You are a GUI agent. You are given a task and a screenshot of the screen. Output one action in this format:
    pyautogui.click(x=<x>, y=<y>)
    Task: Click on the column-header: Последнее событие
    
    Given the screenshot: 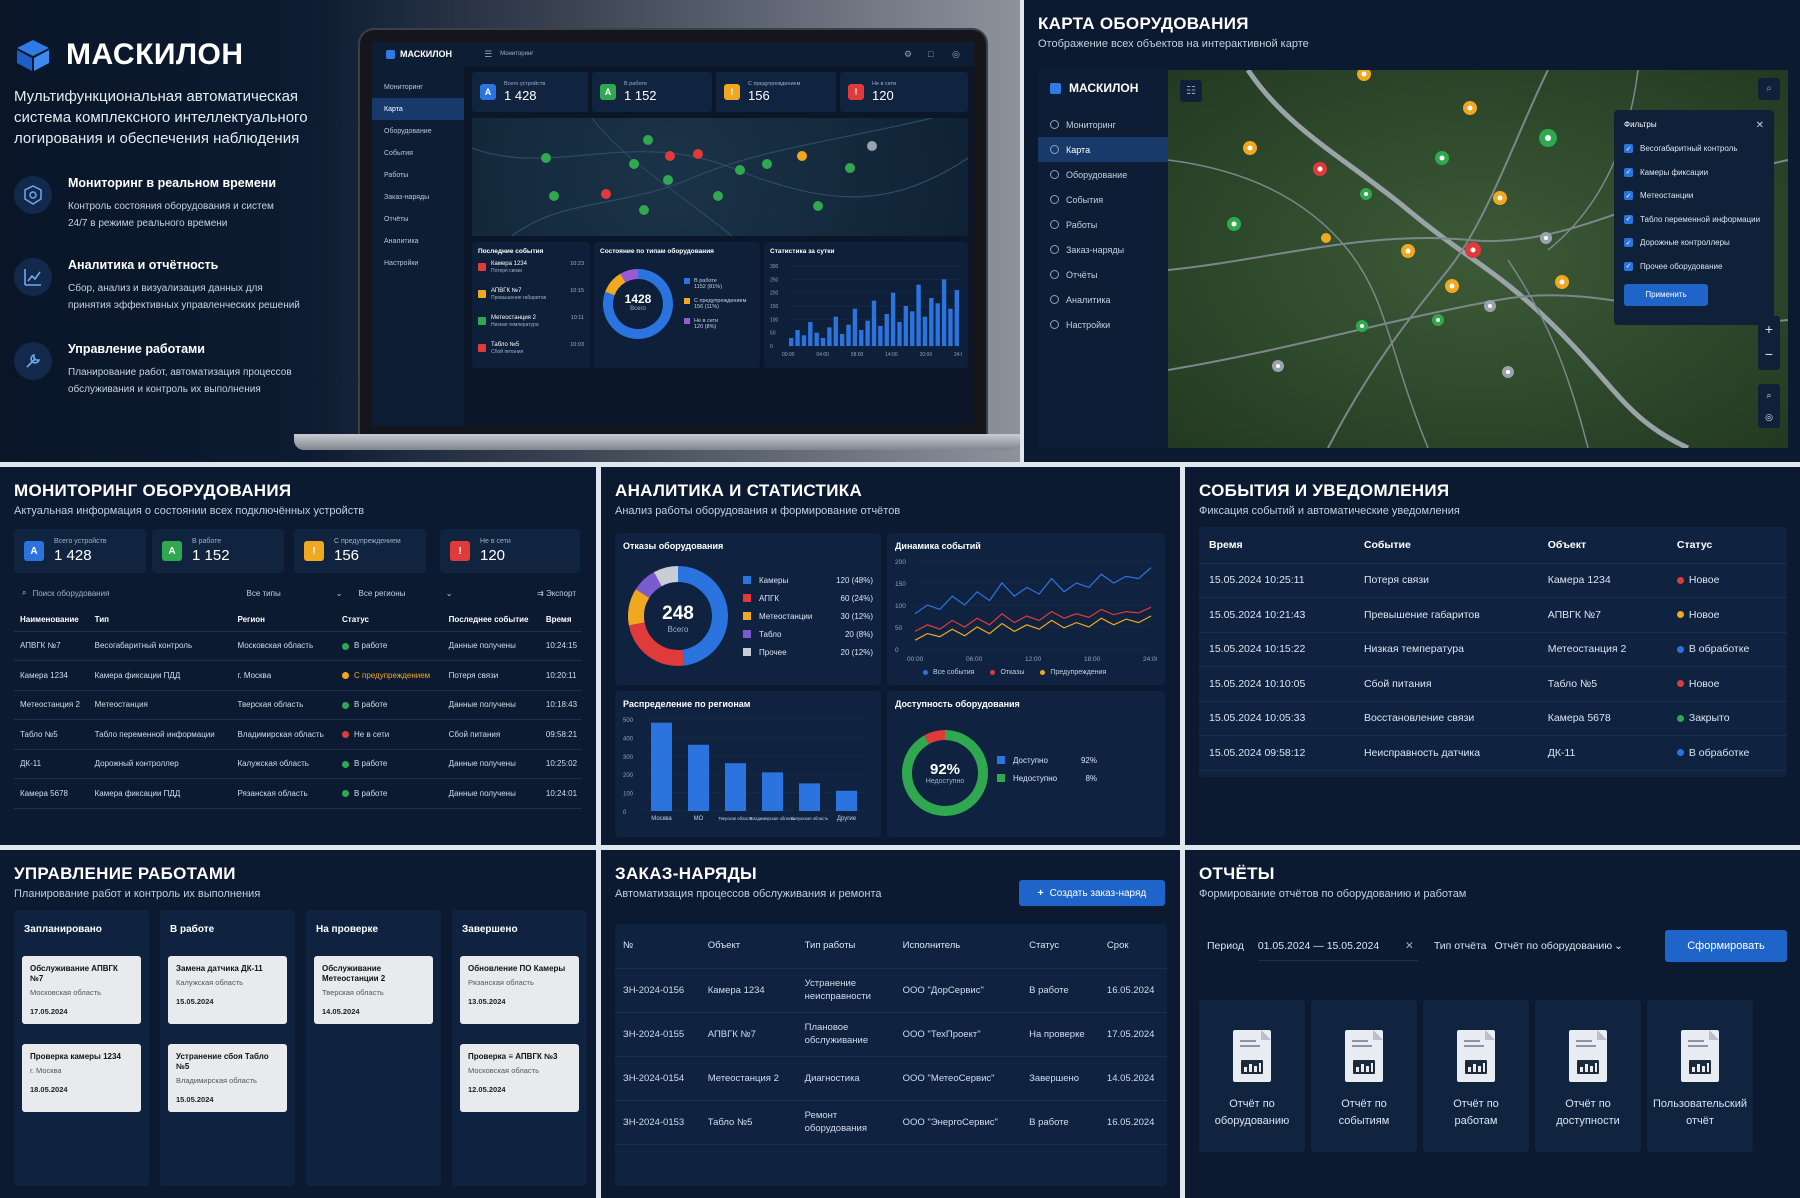 What is the action you would take?
    pyautogui.click(x=488, y=620)
    